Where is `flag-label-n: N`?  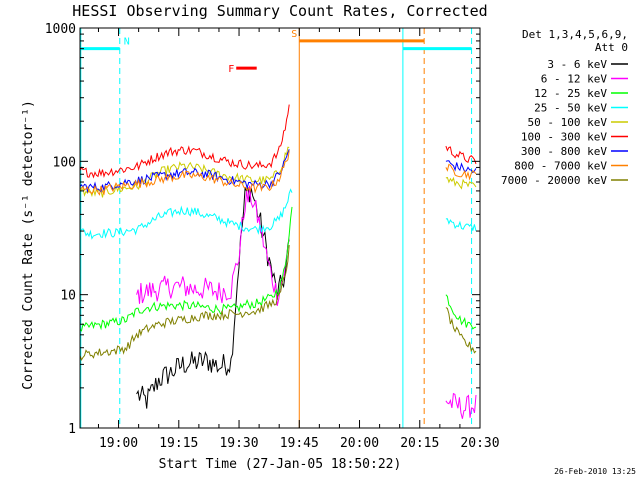 flag-label-n: N is located at coordinates (127, 42).